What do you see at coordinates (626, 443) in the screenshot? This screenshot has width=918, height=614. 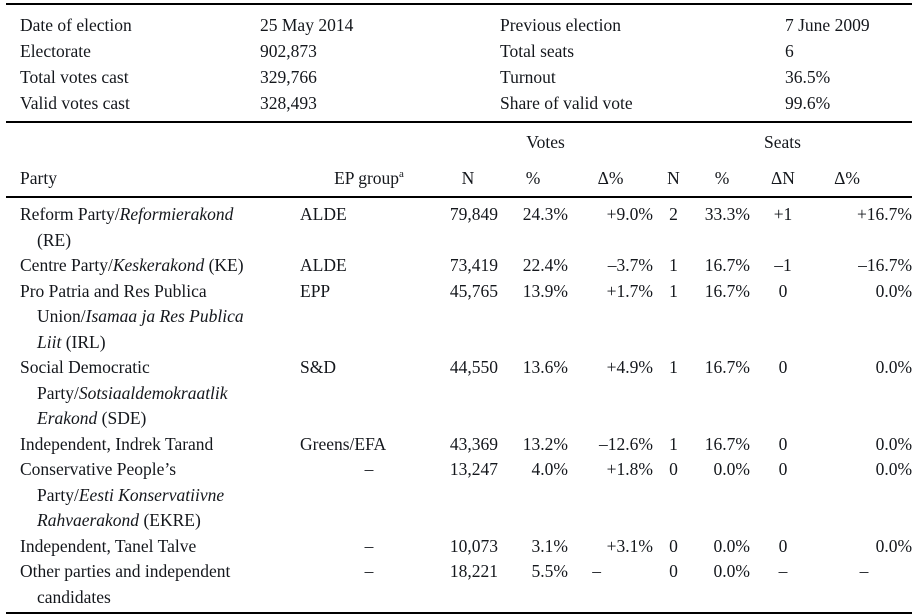 I see `votes-delta-pct-cell: –12.6%` at bounding box center [626, 443].